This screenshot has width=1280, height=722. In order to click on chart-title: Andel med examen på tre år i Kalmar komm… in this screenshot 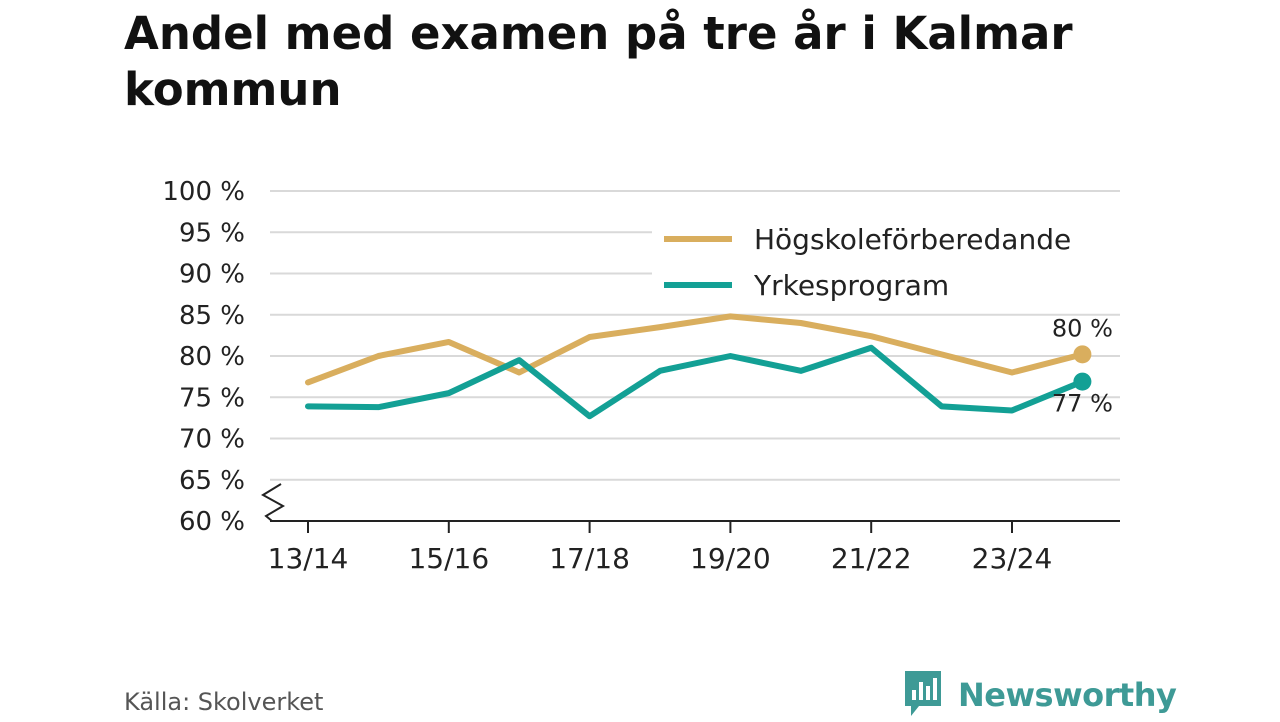, I will do `click(598, 61)`.